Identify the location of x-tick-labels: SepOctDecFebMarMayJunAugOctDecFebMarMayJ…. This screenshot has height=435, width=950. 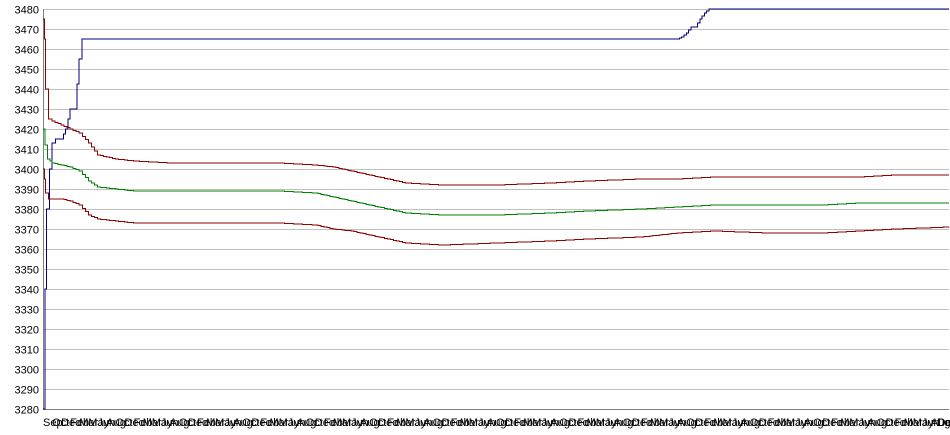
(496, 423).